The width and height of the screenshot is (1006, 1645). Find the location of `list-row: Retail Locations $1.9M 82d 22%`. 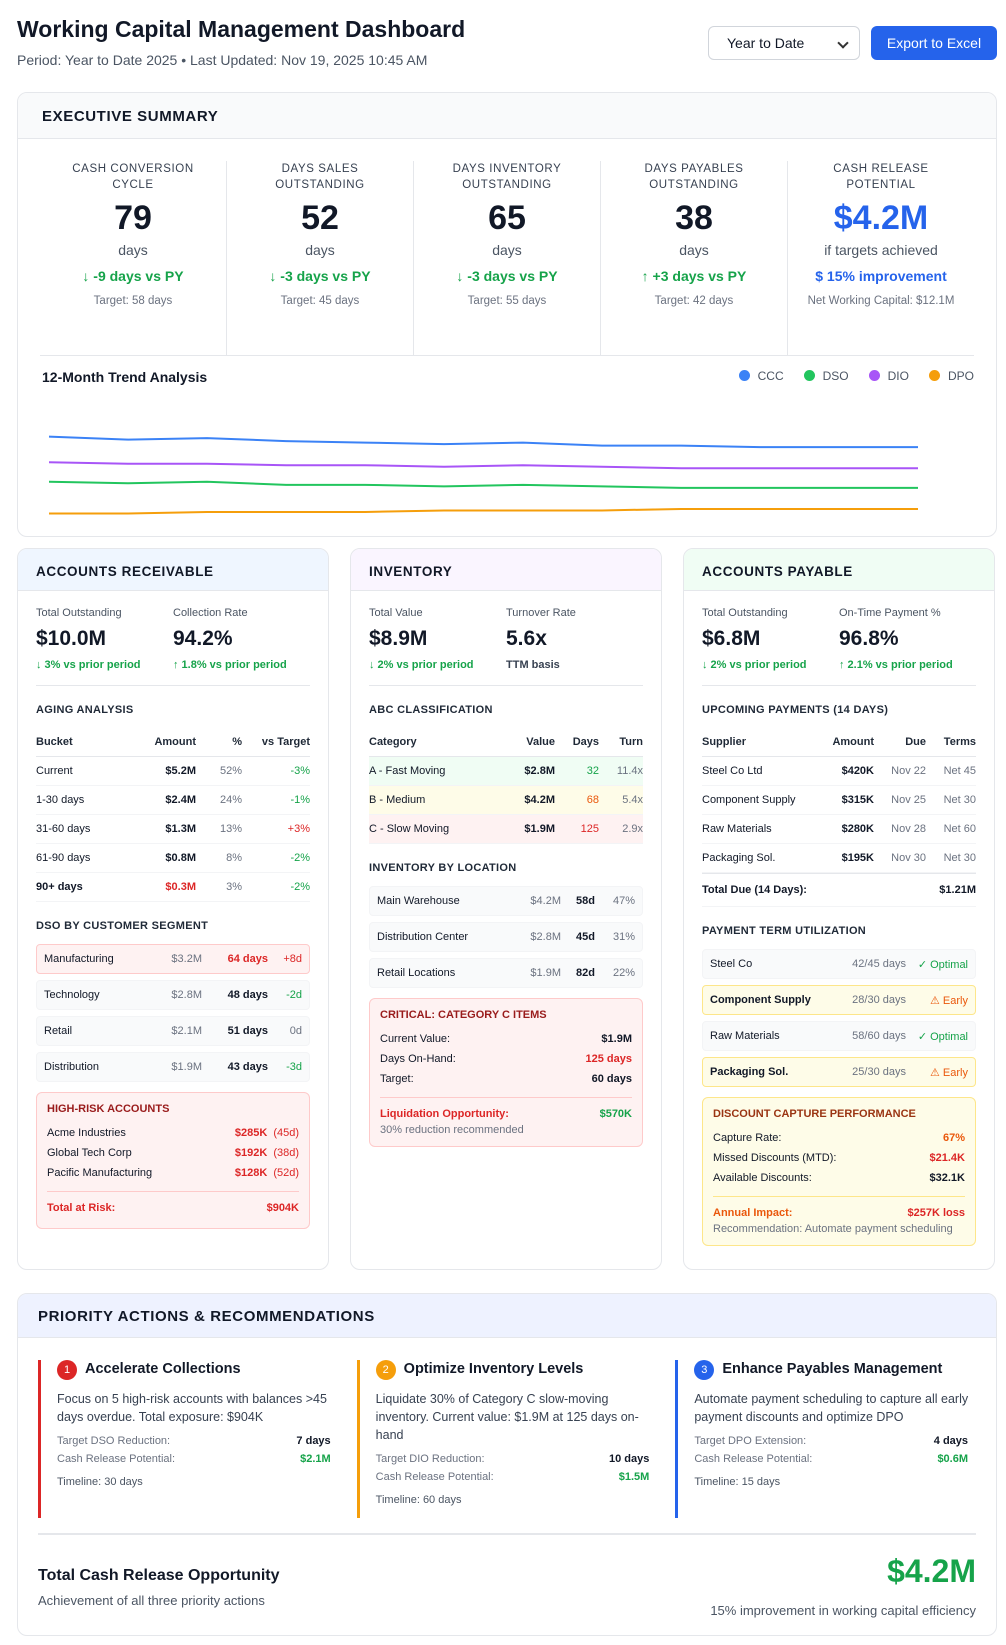

list-row: Retail Locations $1.9M 82d 22% is located at coordinates (506, 973).